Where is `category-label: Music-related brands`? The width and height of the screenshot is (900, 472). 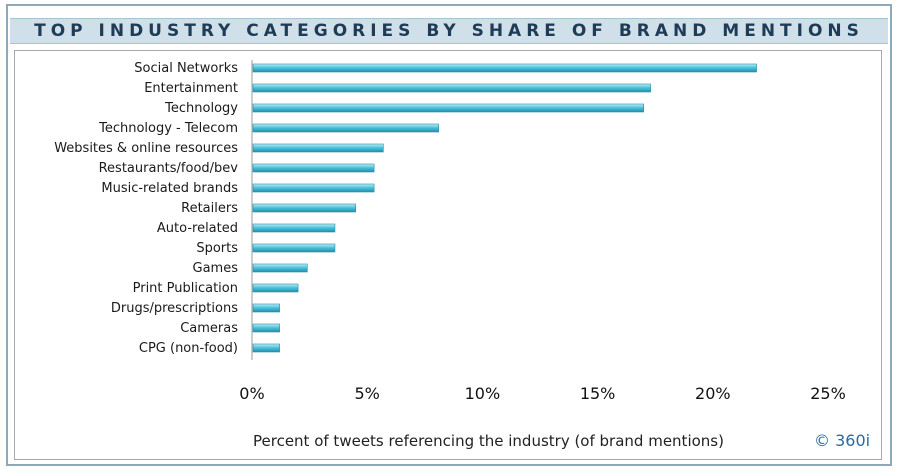 category-label: Music-related brands is located at coordinates (169, 188).